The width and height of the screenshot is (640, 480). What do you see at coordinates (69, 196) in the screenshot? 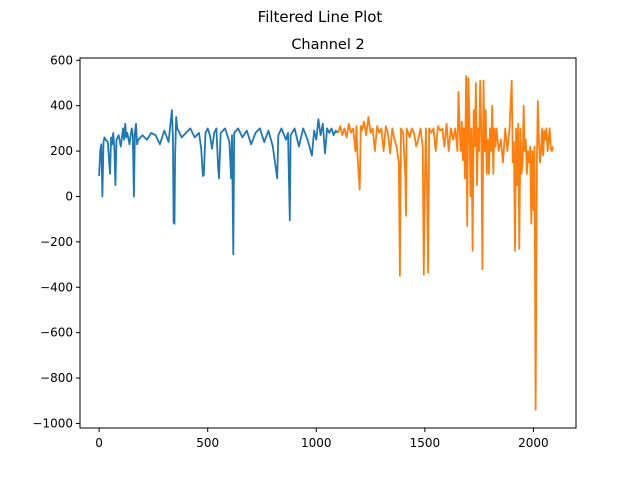
I see `y-tick-label: 0` at bounding box center [69, 196].